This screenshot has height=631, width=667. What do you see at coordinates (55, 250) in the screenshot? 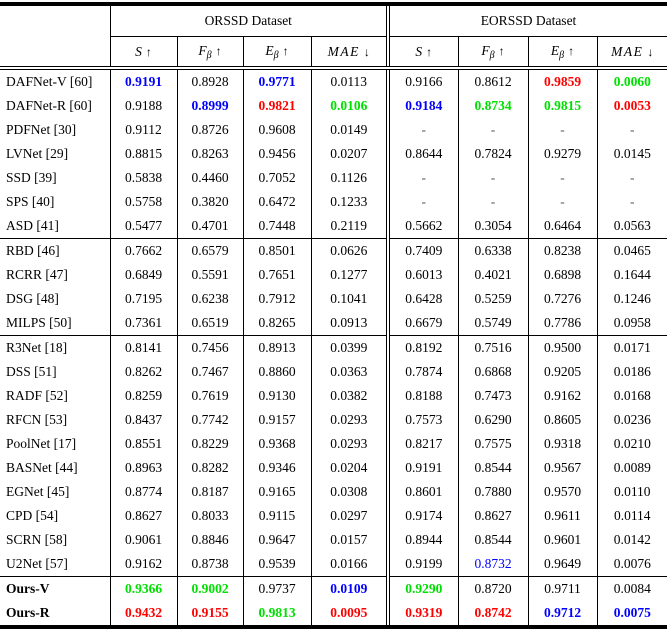
I see `method-cell: RBD [46]` at bounding box center [55, 250].